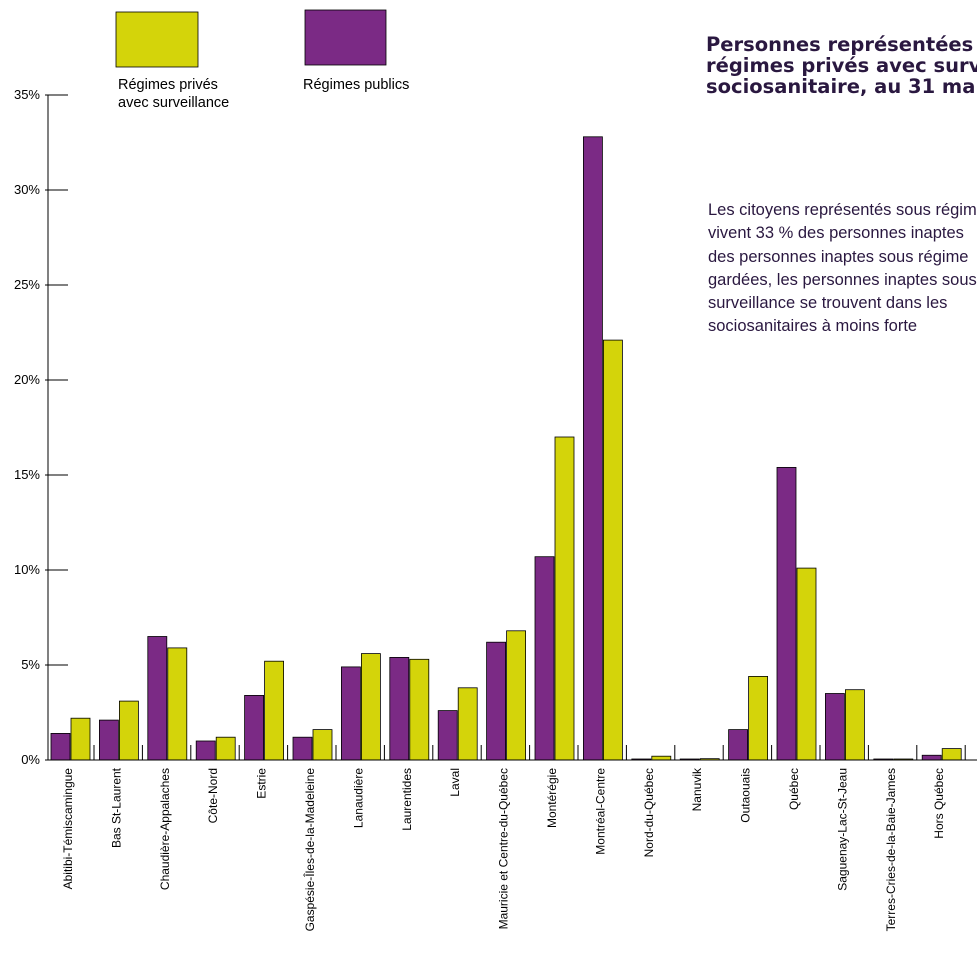  What do you see at coordinates (600, 811) in the screenshot?
I see `x-tick-label: Montréal-Centre` at bounding box center [600, 811].